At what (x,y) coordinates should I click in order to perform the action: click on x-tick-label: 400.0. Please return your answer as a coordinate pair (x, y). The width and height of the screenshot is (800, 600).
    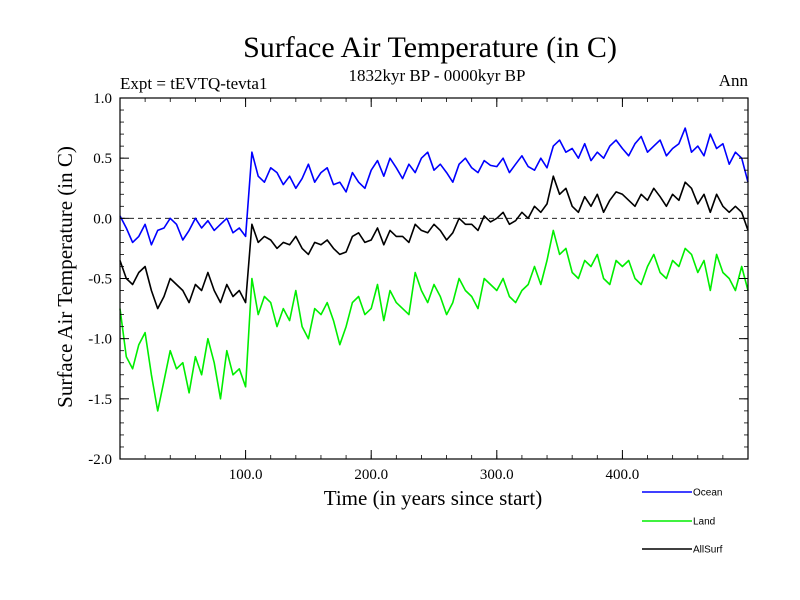
    Looking at the image, I should click on (623, 475).